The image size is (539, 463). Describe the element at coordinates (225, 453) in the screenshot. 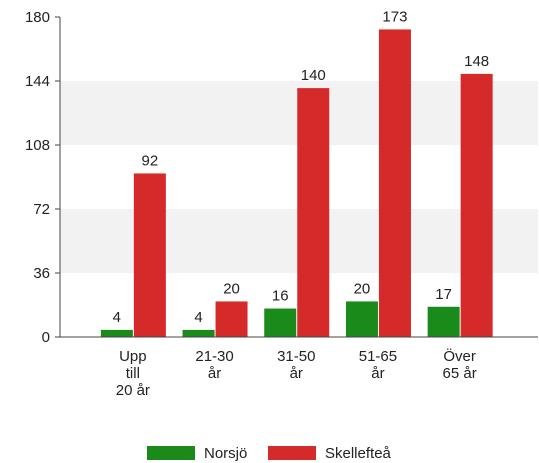

I see `legend-label: Norsjö` at that location.